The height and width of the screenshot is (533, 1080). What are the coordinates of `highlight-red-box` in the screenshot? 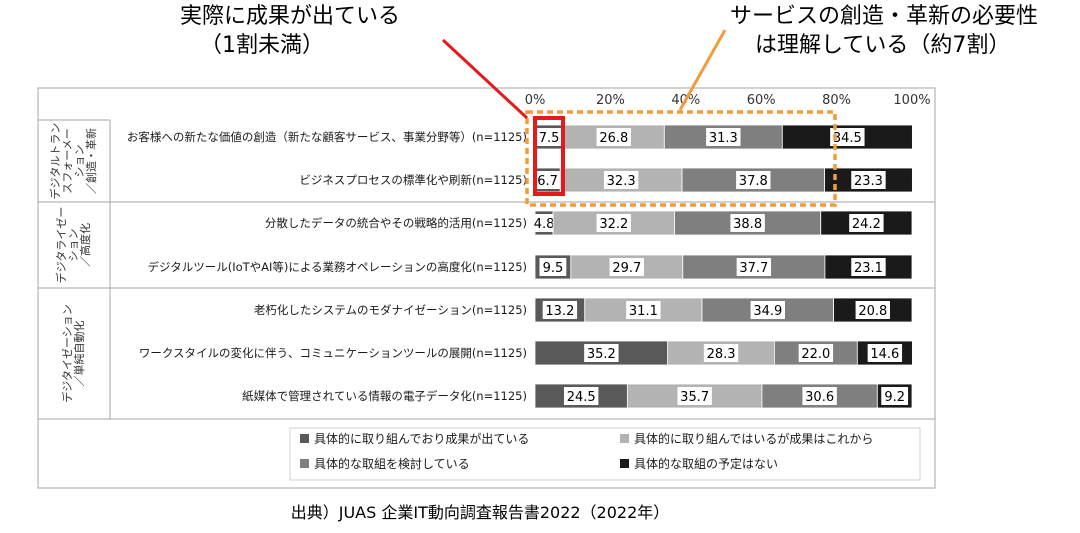 It's located at (549, 156).